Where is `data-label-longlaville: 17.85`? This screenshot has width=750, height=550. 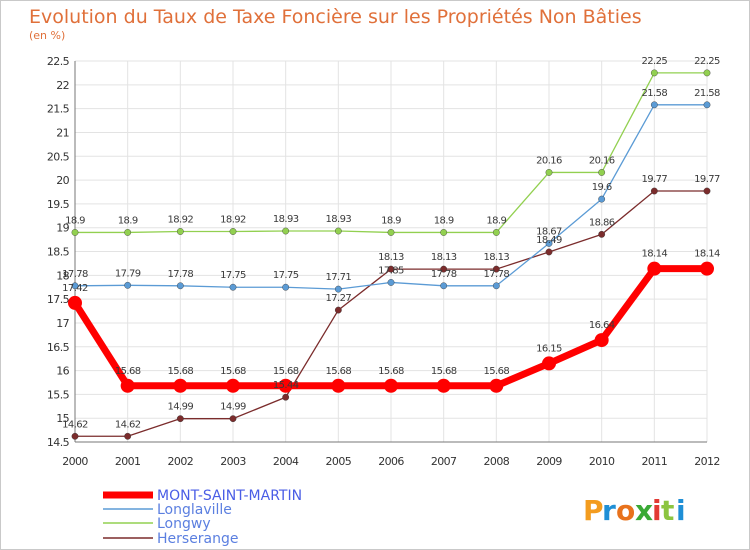 data-label-longlaville: 17.85 is located at coordinates (391, 270).